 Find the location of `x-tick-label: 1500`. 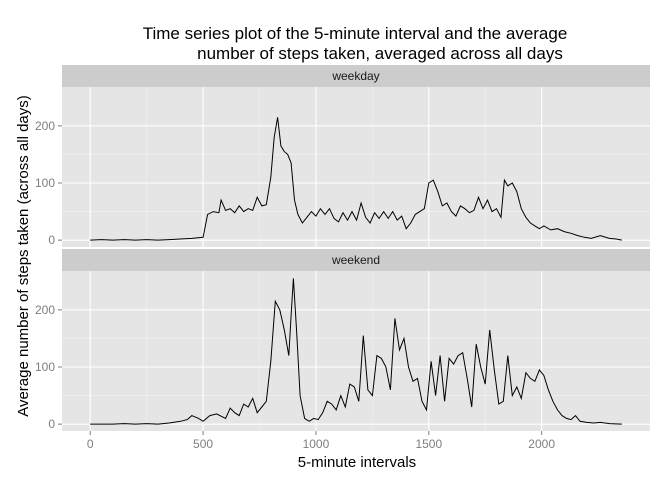

x-tick-label: 1500 is located at coordinates (428, 444).